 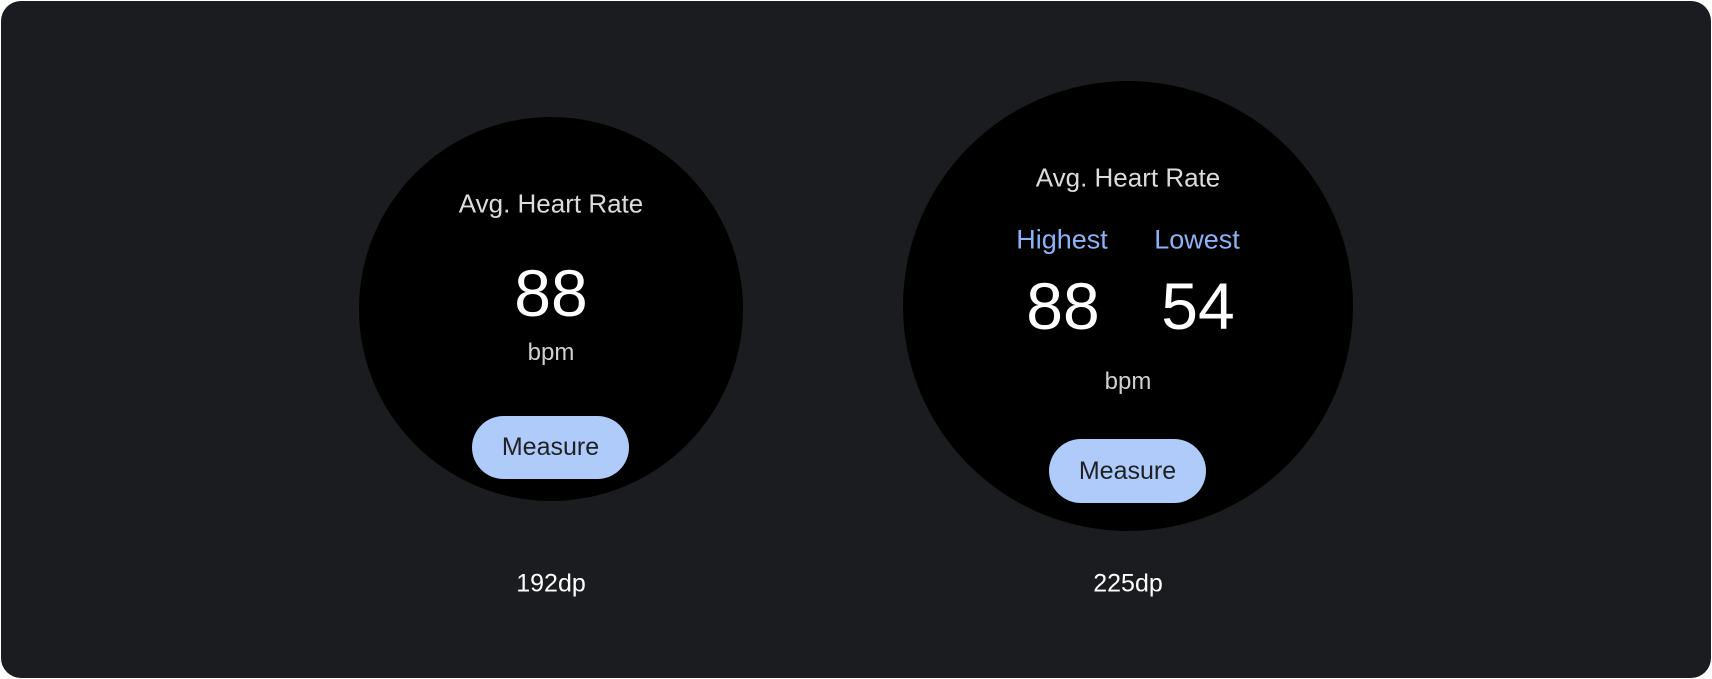 I want to click on lowest-value: 54, so click(x=1198, y=306).